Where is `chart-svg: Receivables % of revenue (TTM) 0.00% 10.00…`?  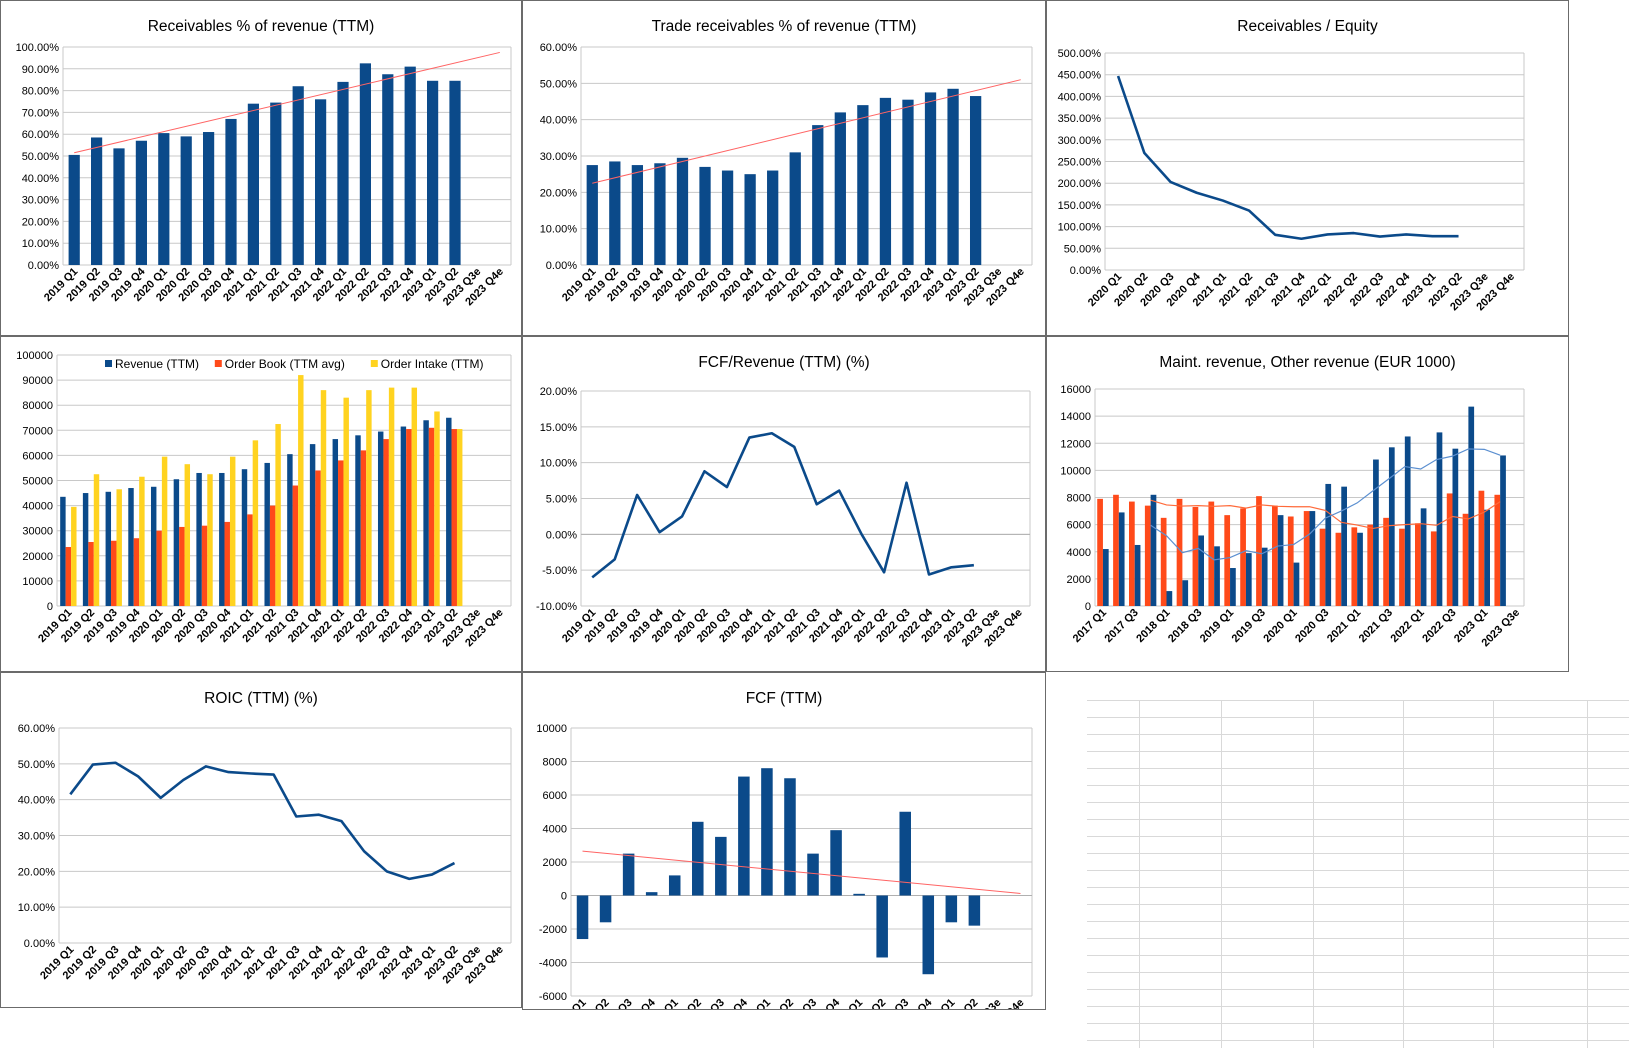
chart-svg: Receivables % of revenue (TTM) 0.00% 10.00… is located at coordinates (264, 163).